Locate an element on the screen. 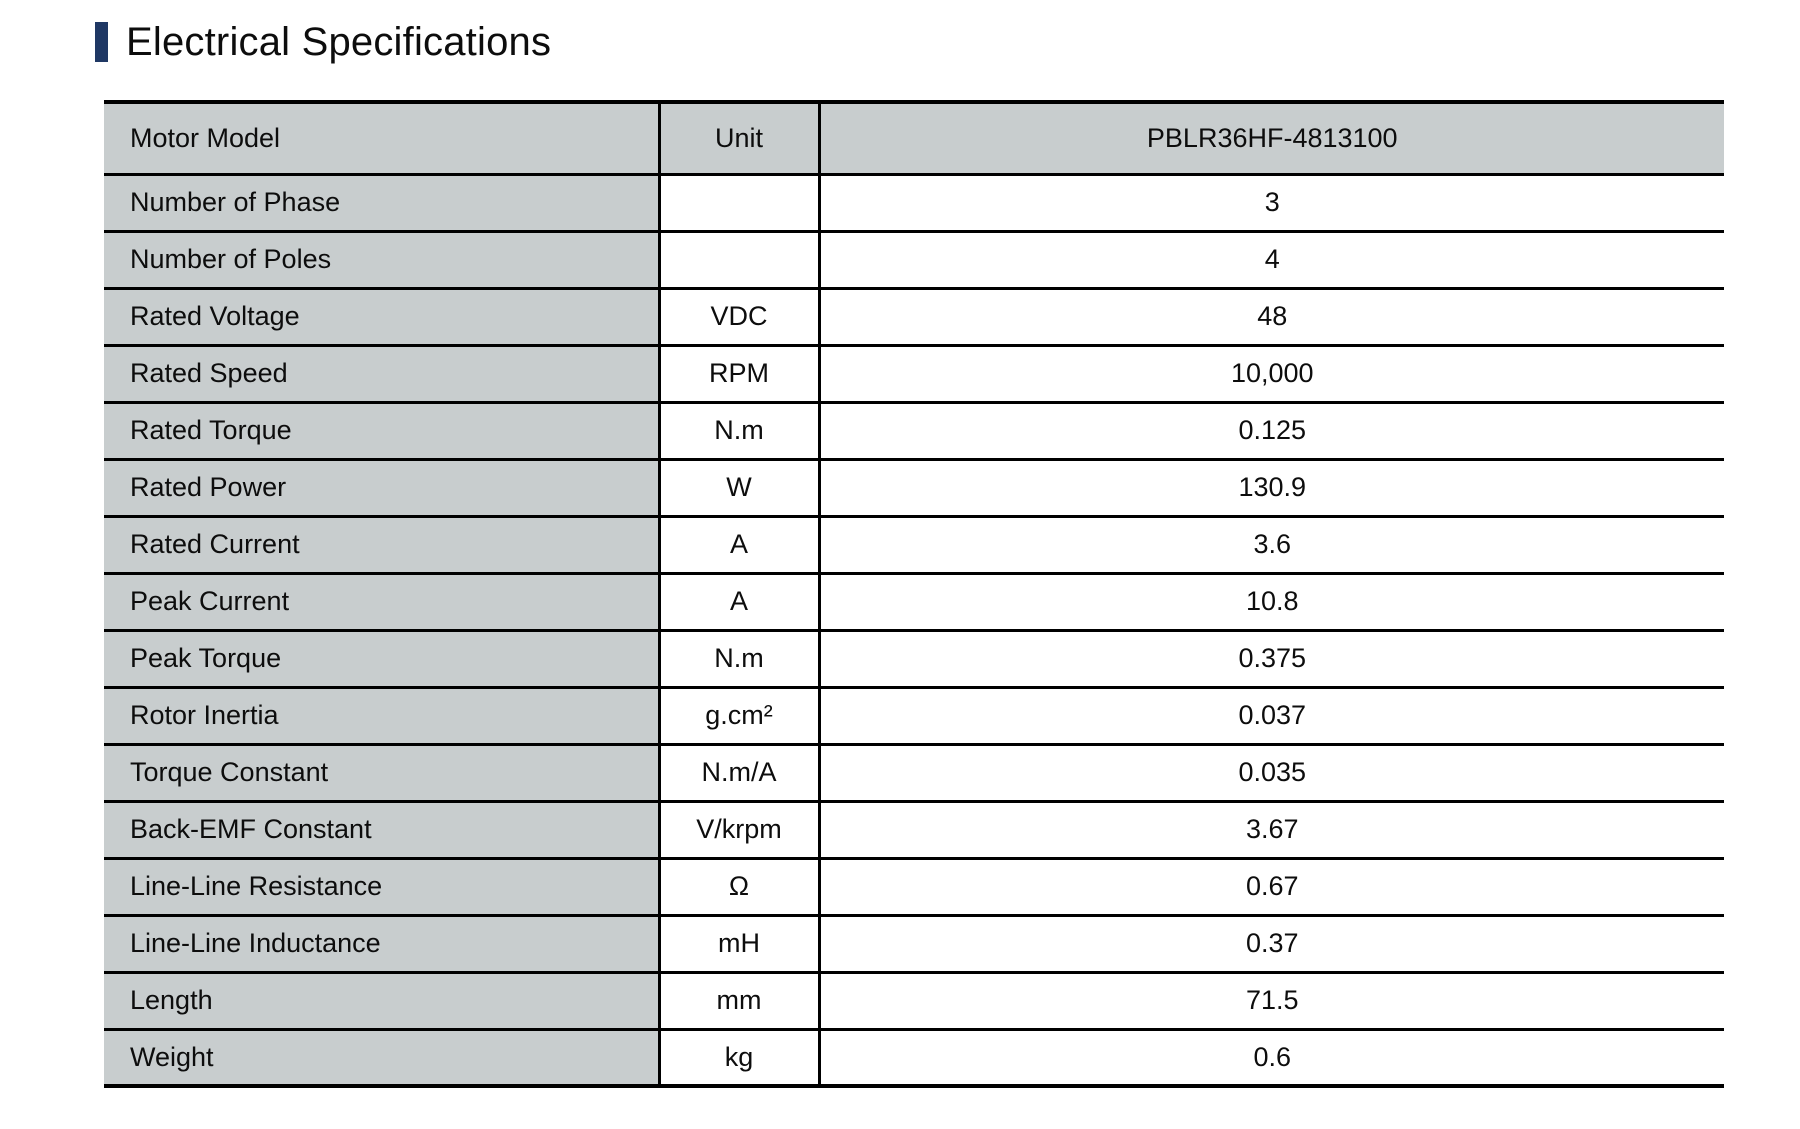 The width and height of the screenshot is (1800, 1129). row-parameter-value: 3.67 is located at coordinates (1271, 829).